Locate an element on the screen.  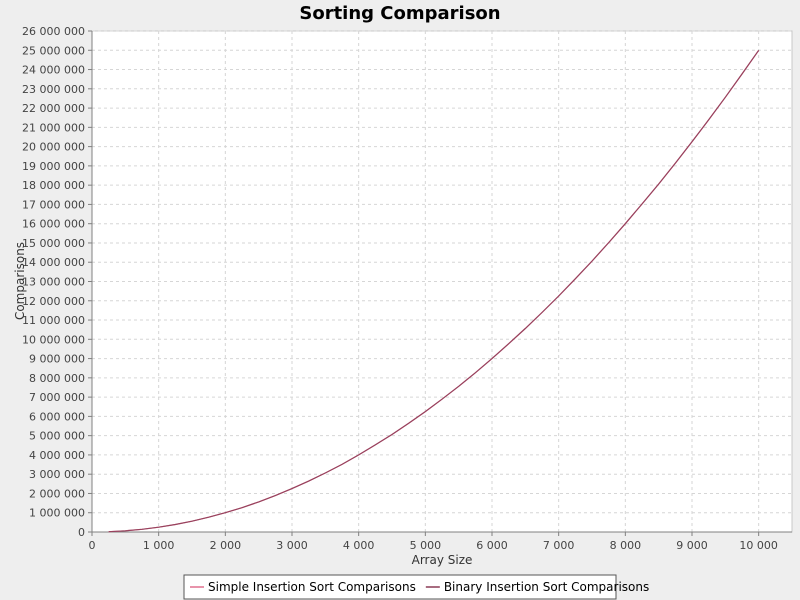
y-tick-label: 10 000 000 is located at coordinates (53, 339).